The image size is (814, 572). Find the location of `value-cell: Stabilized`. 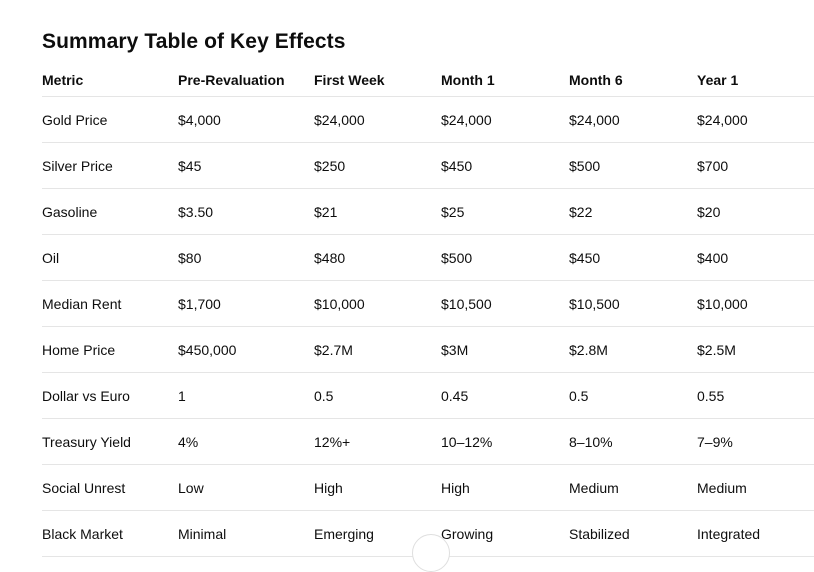

value-cell: Stabilized is located at coordinates (599, 533).